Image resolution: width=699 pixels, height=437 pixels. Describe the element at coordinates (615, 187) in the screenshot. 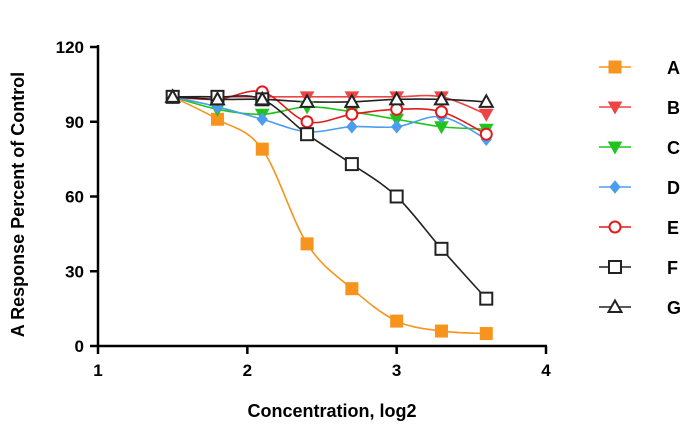

I see `legend-marker-d` at that location.